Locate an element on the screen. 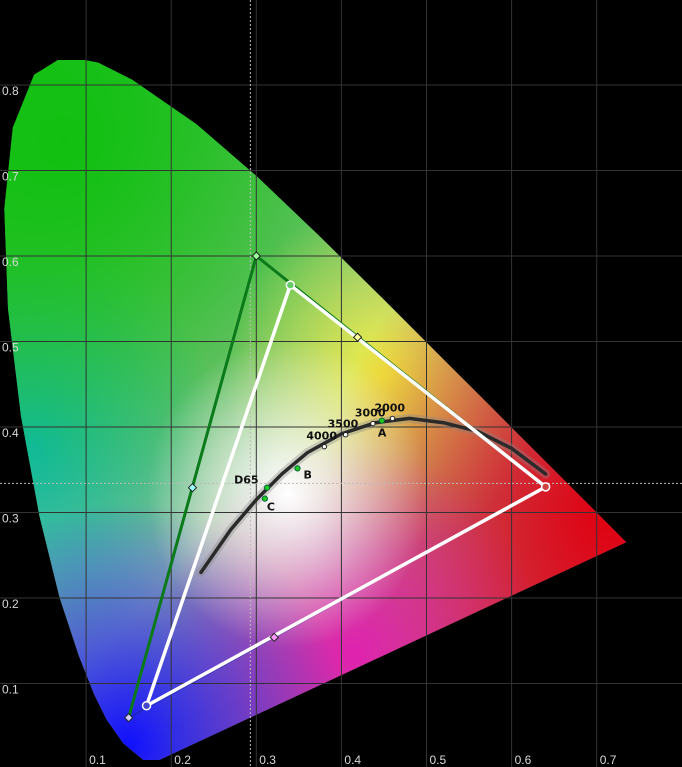  cct-label: 3000 is located at coordinates (370, 413).